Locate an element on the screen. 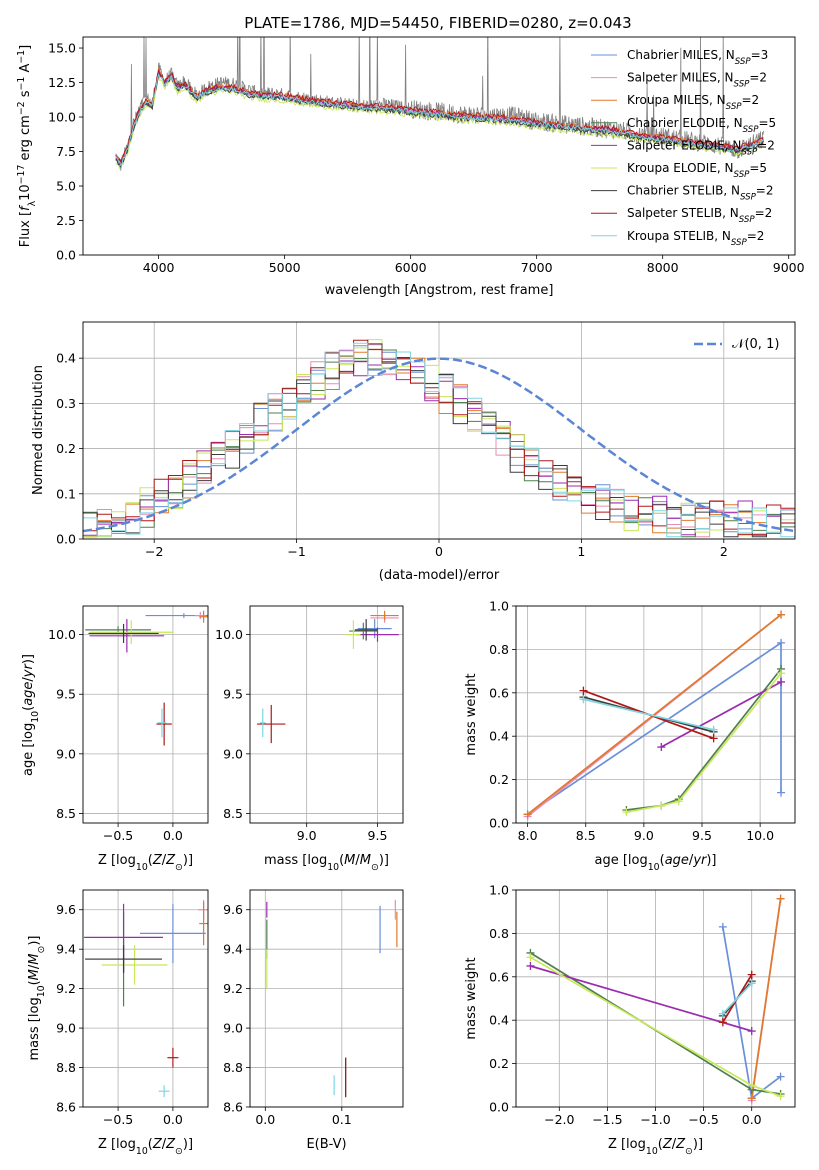  axes-mass_vs_ebv: 0.0 0.1 8.6 8.8 9.0 9.2 9.4 9.6 E(B-V) is located at coordinates (313, 1020).